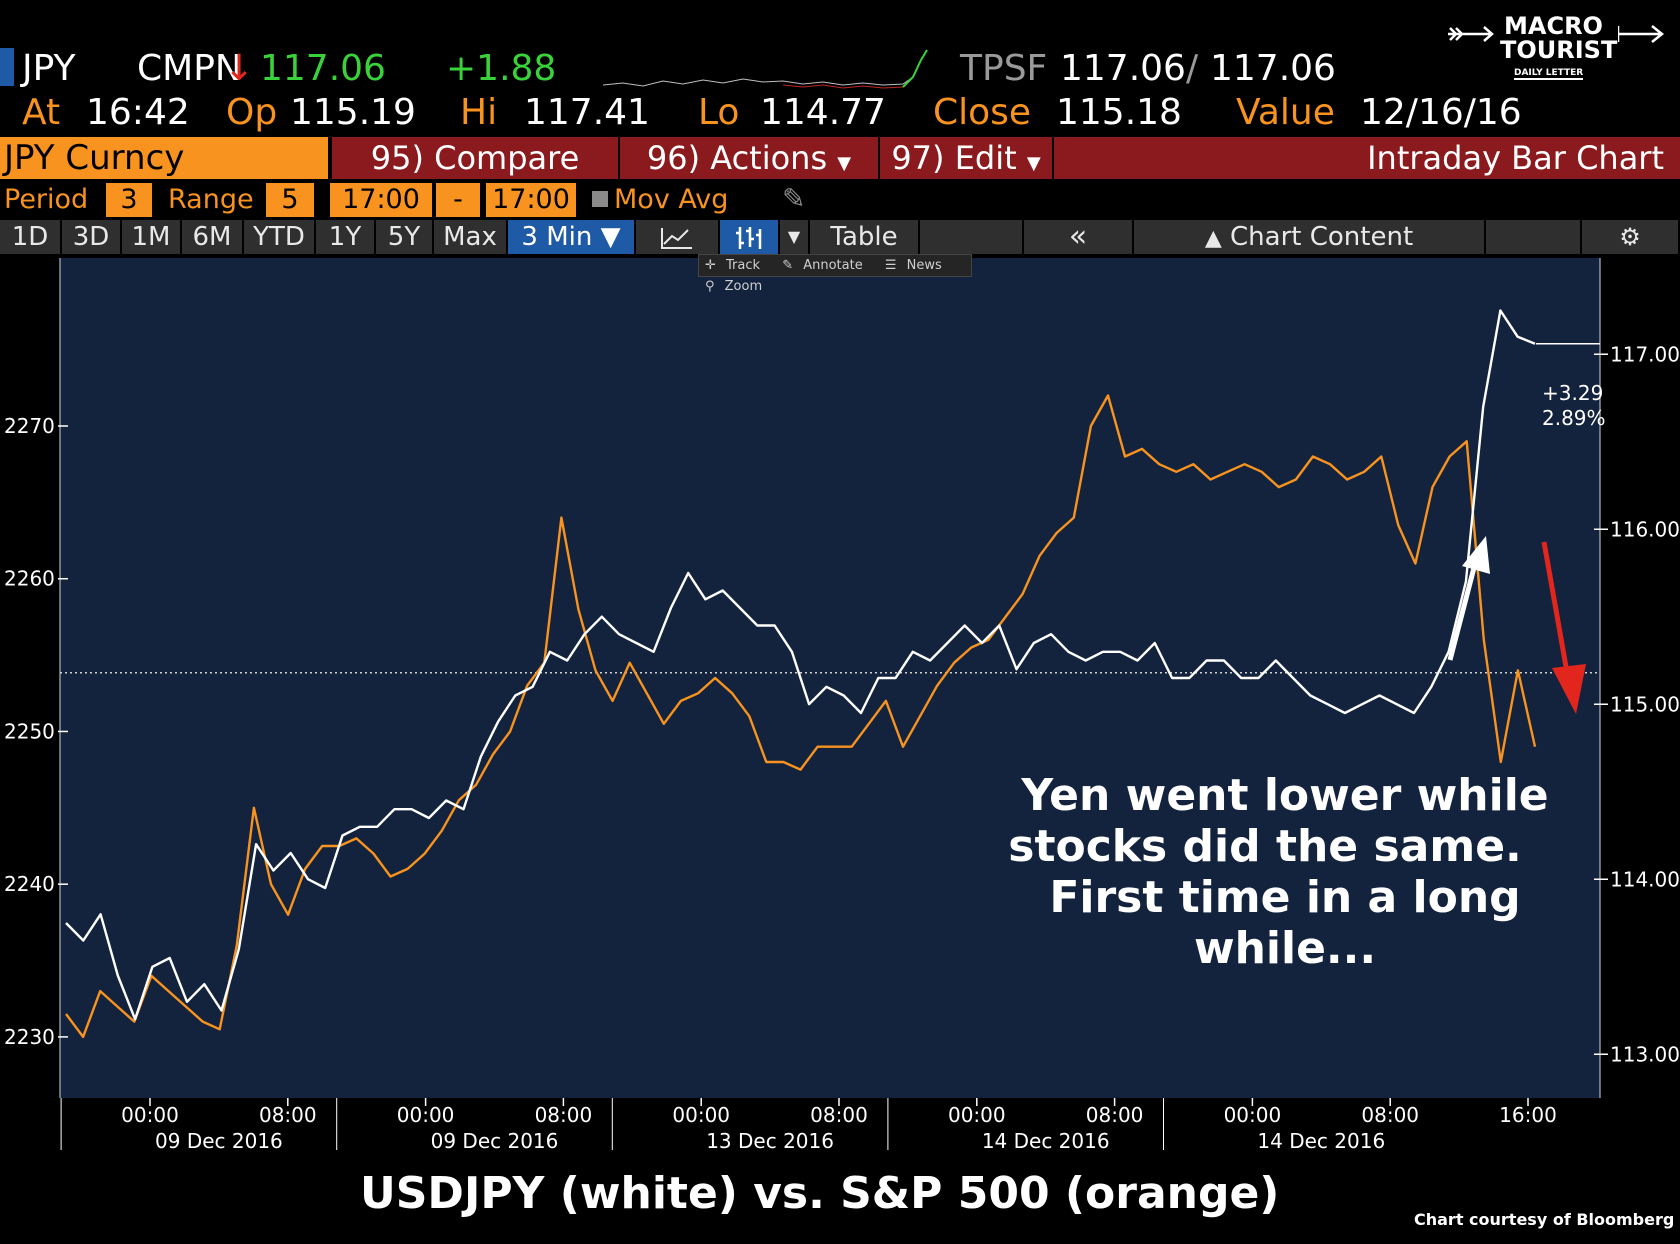  What do you see at coordinates (31, 237) in the screenshot?
I see `range-1d: 1D` at bounding box center [31, 237].